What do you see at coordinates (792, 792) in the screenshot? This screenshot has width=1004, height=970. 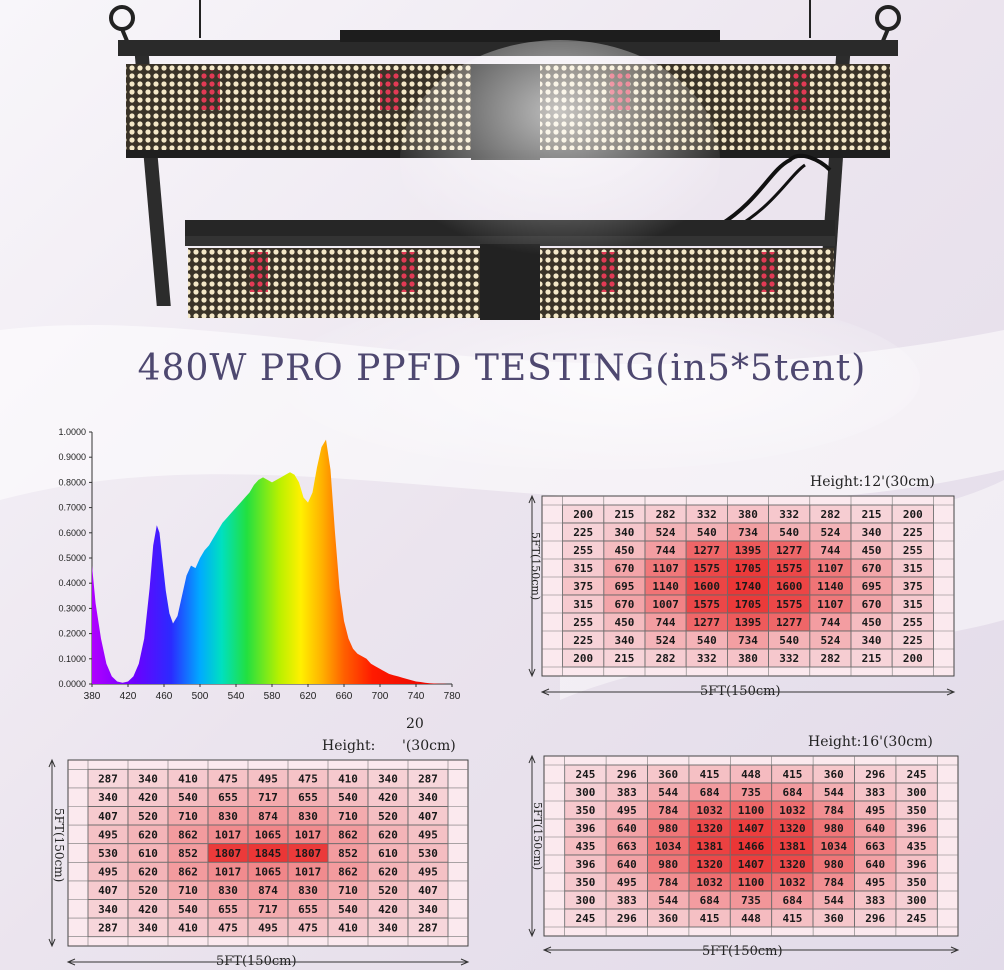 I see `heatmap-value: 684` at bounding box center [792, 792].